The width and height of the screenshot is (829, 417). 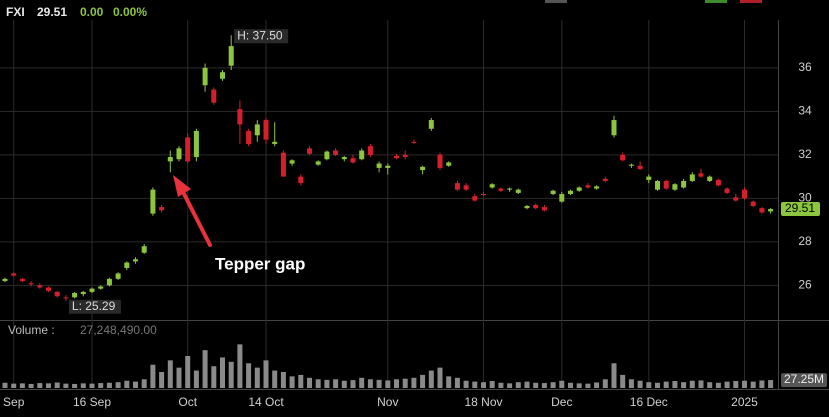 What do you see at coordinates (266, 402) in the screenshot?
I see `x-tick-label: 14 Oct` at bounding box center [266, 402].